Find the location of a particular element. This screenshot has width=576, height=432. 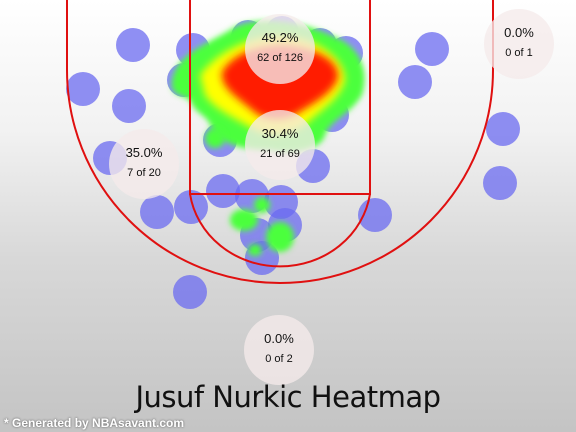

zone-count: 7 of 20 is located at coordinates (144, 173).